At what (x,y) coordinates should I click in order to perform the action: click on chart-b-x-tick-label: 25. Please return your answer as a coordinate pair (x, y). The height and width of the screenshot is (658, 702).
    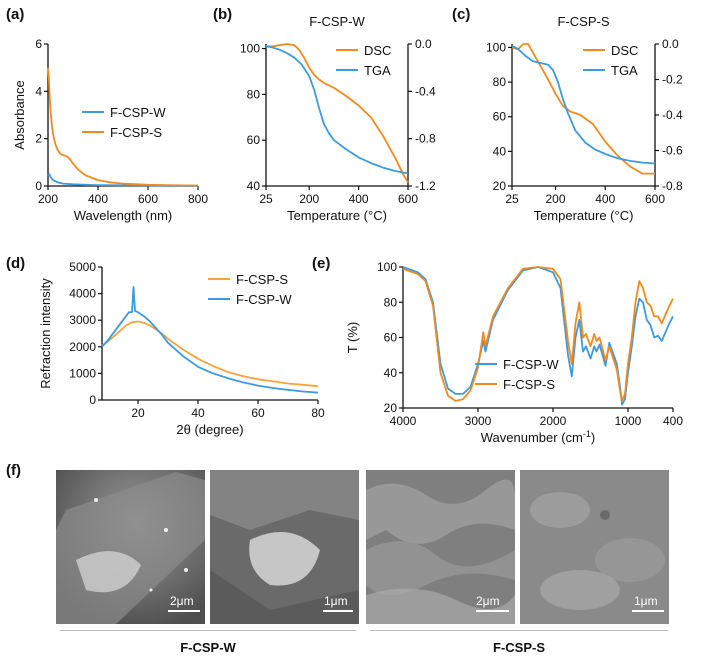
    Looking at the image, I should click on (266, 199).